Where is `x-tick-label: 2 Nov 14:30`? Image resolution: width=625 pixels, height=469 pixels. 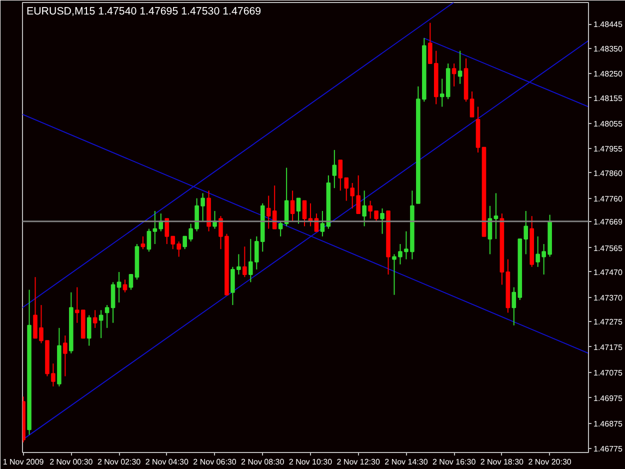 x-tick-label: 2 Nov 14:30 is located at coordinates (406, 462).